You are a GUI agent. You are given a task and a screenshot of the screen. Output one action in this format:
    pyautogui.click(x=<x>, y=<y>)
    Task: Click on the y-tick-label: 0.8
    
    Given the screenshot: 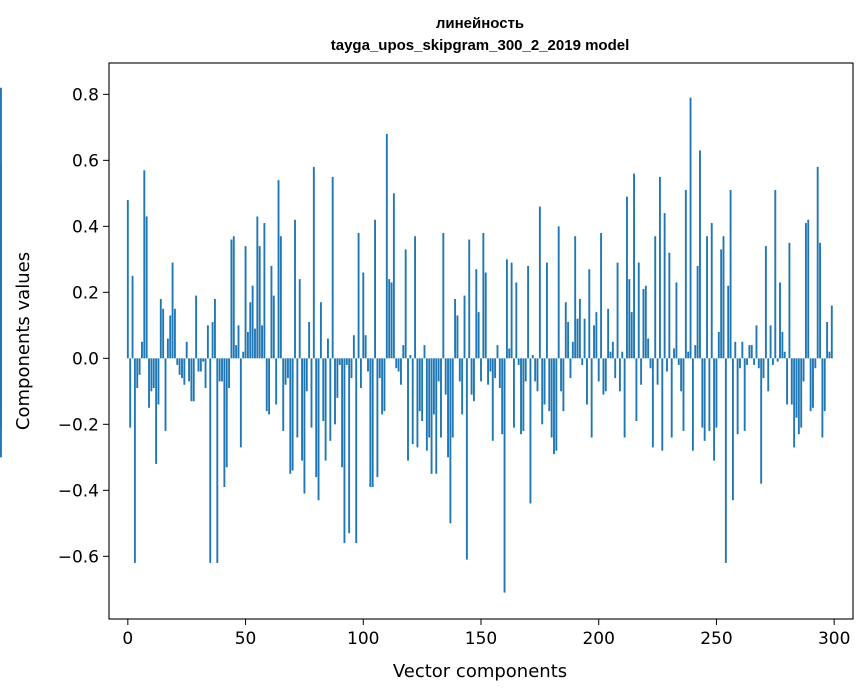 What is the action you would take?
    pyautogui.click(x=85, y=95)
    